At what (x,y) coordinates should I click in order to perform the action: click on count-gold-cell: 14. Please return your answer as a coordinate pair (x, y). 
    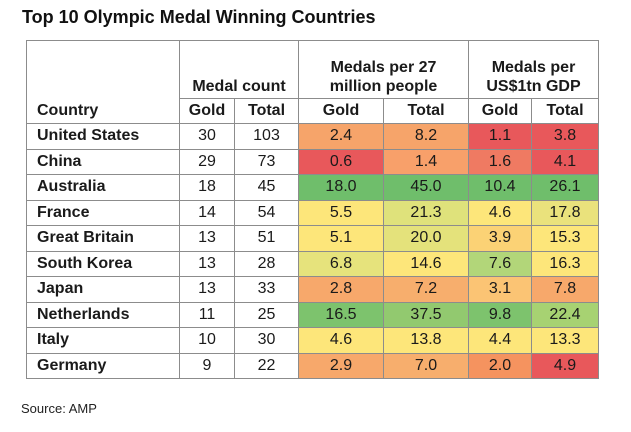
    Looking at the image, I should click on (207, 212).